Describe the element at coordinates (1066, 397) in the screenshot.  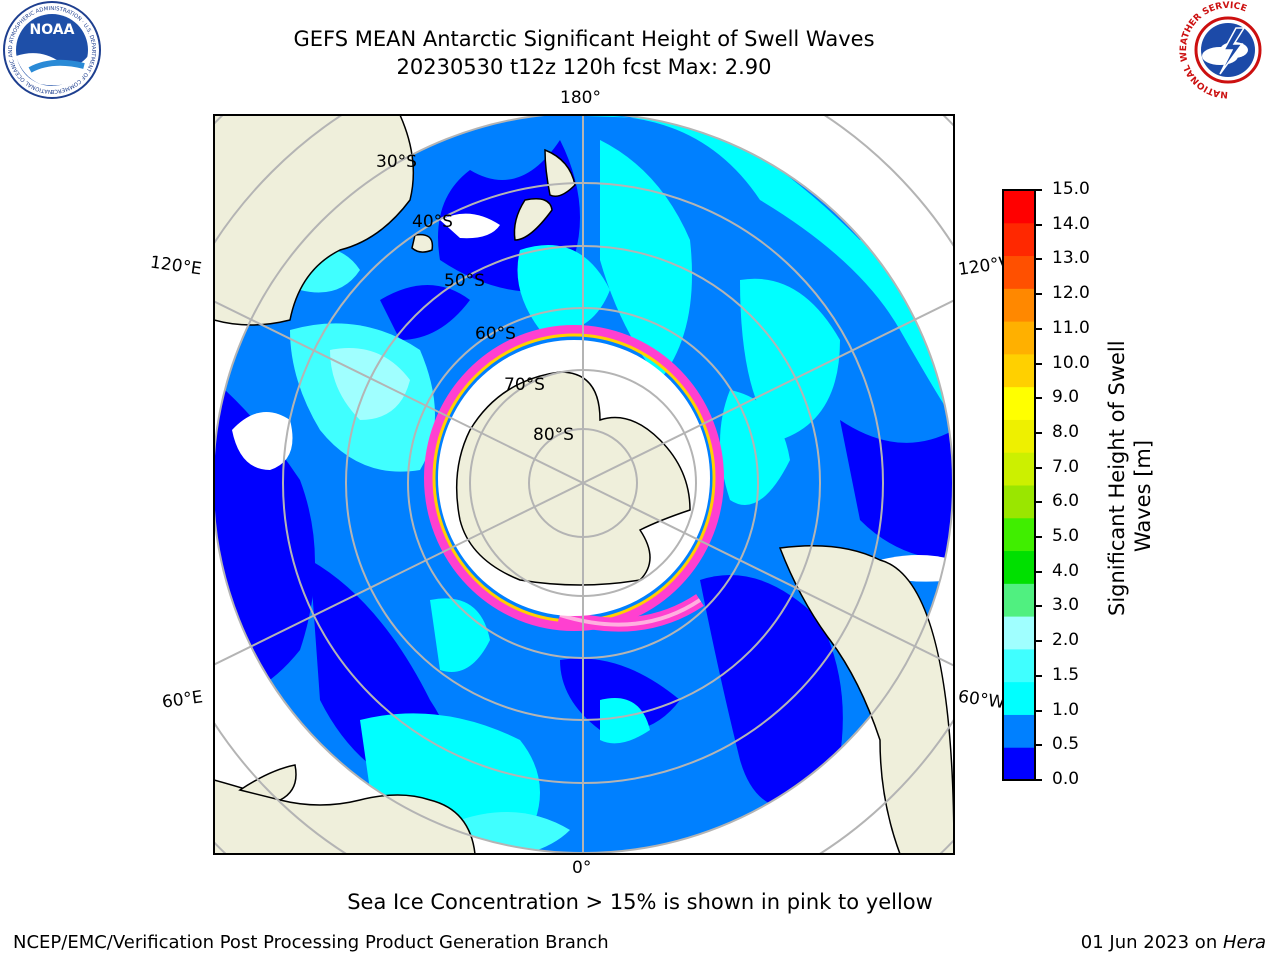
I see `colorbar-tick-label: 9.0` at that location.